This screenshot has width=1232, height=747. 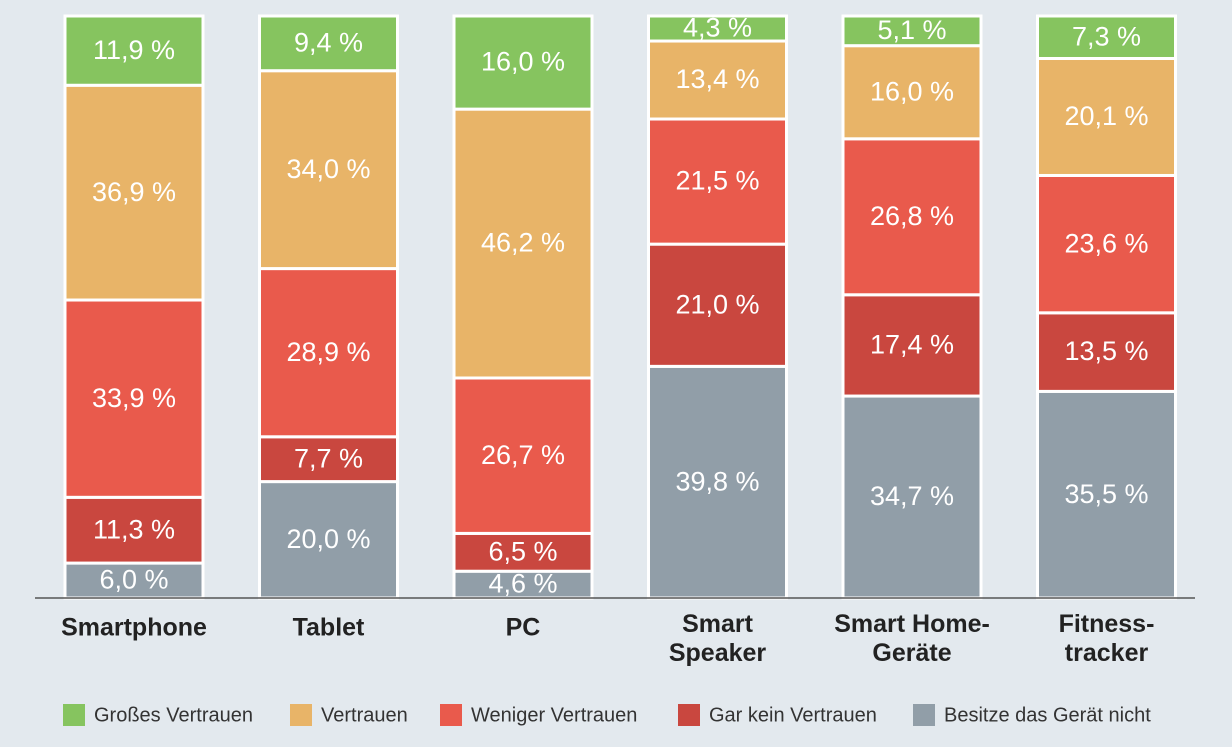 I want to click on value-label: 35,5 %, so click(x=1106, y=494).